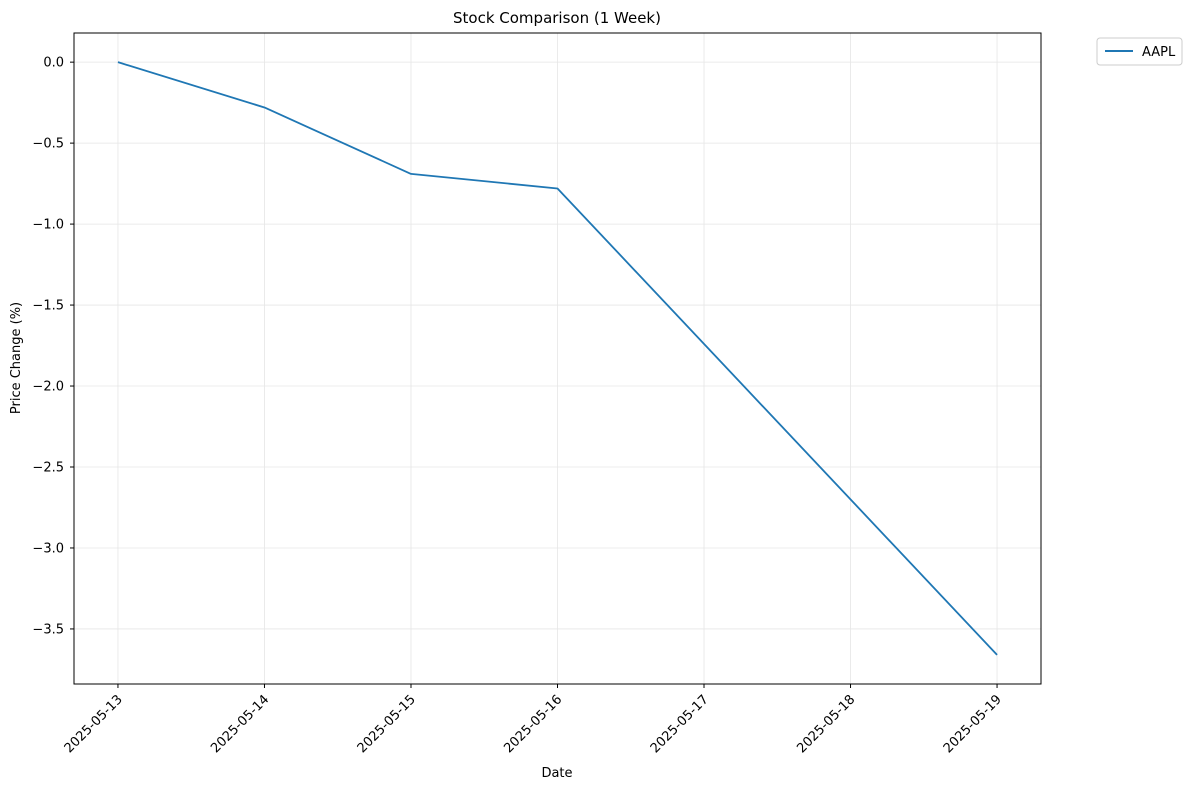 This screenshot has width=1191, height=790. I want to click on y-tick-label: −1.0, so click(48, 225).